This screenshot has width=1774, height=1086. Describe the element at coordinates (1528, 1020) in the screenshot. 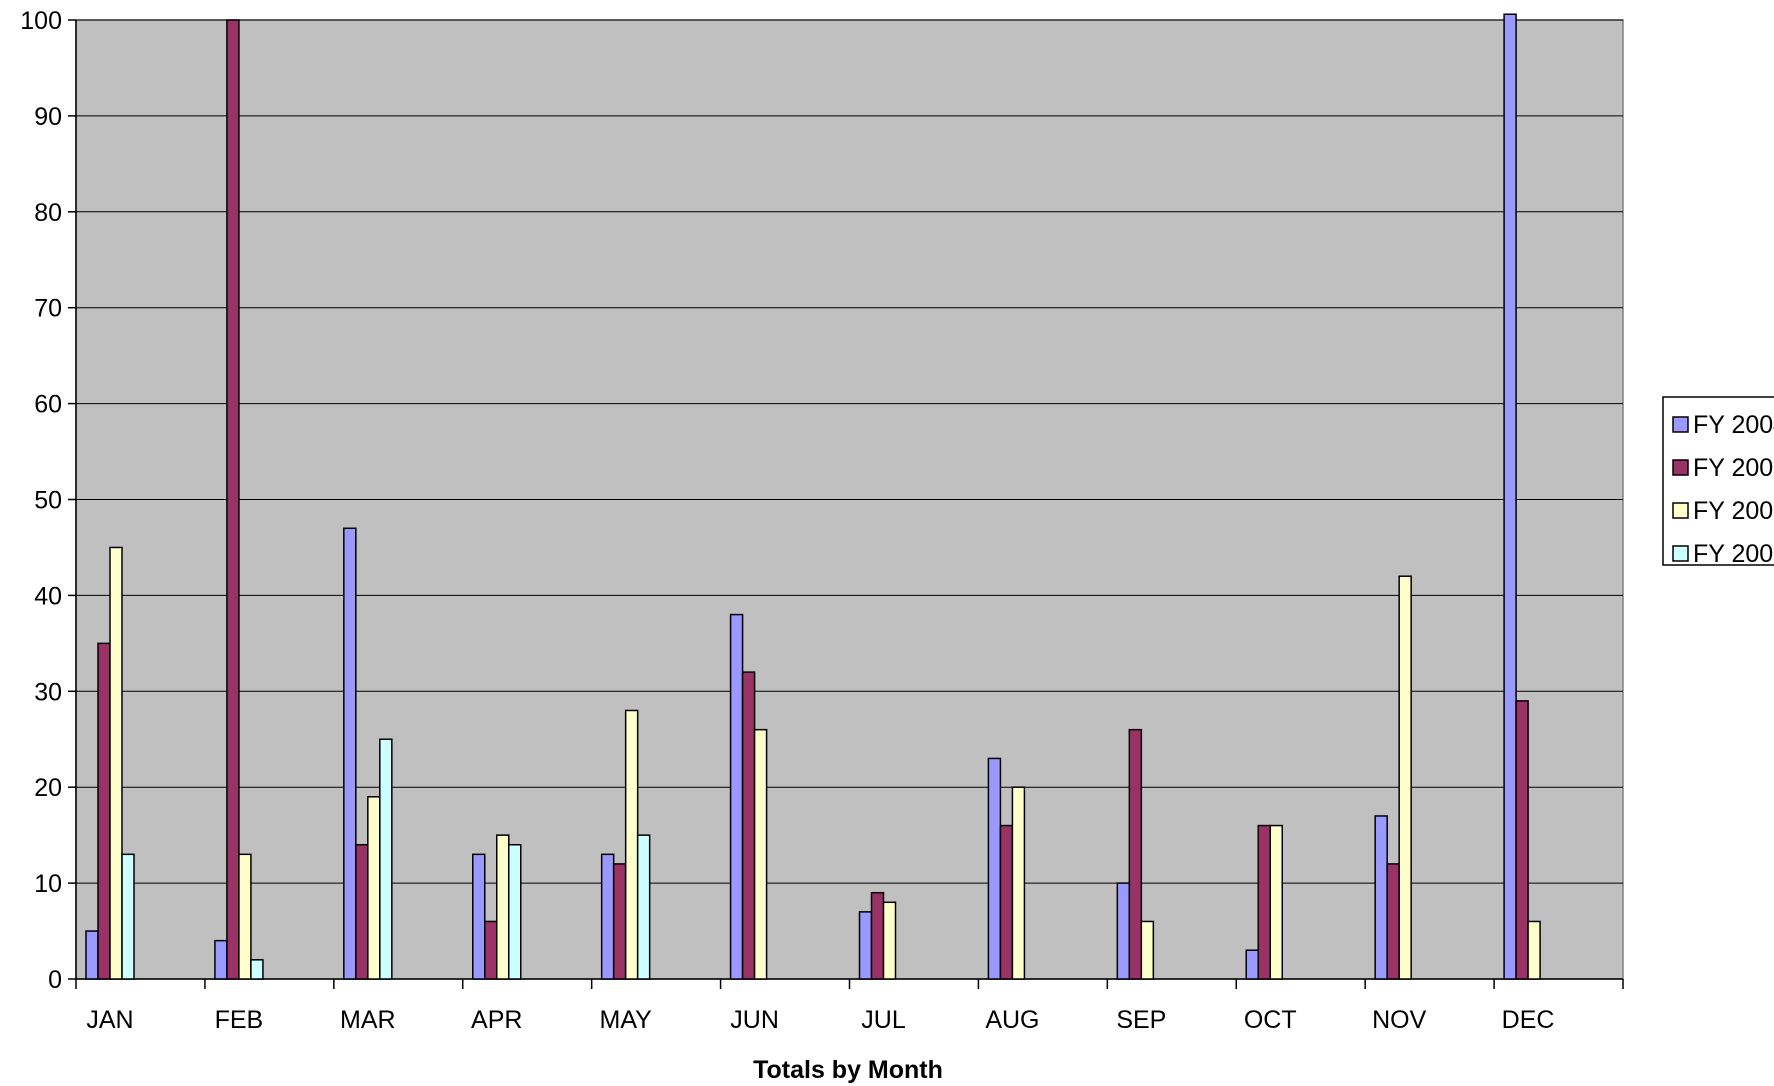

I see `x-tick-label: DEC` at that location.